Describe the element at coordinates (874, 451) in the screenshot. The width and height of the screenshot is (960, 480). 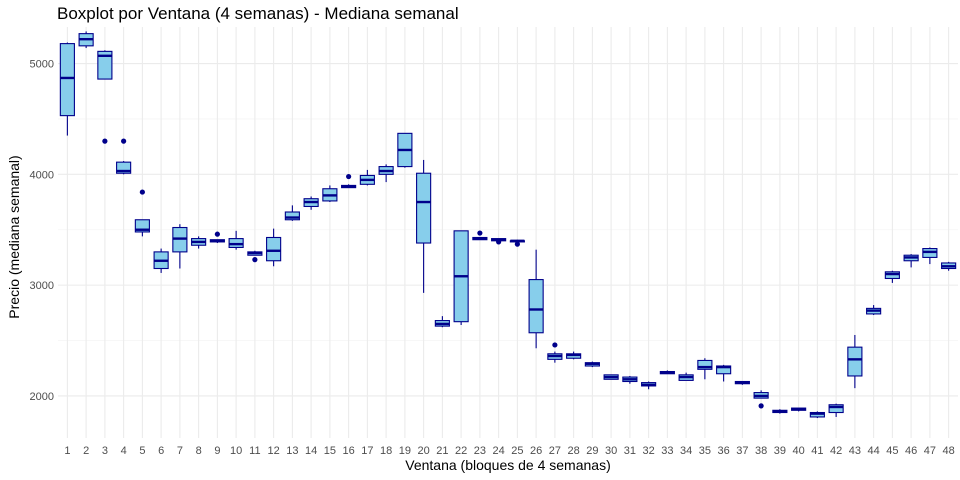
I see `x-tick-label: 44` at that location.